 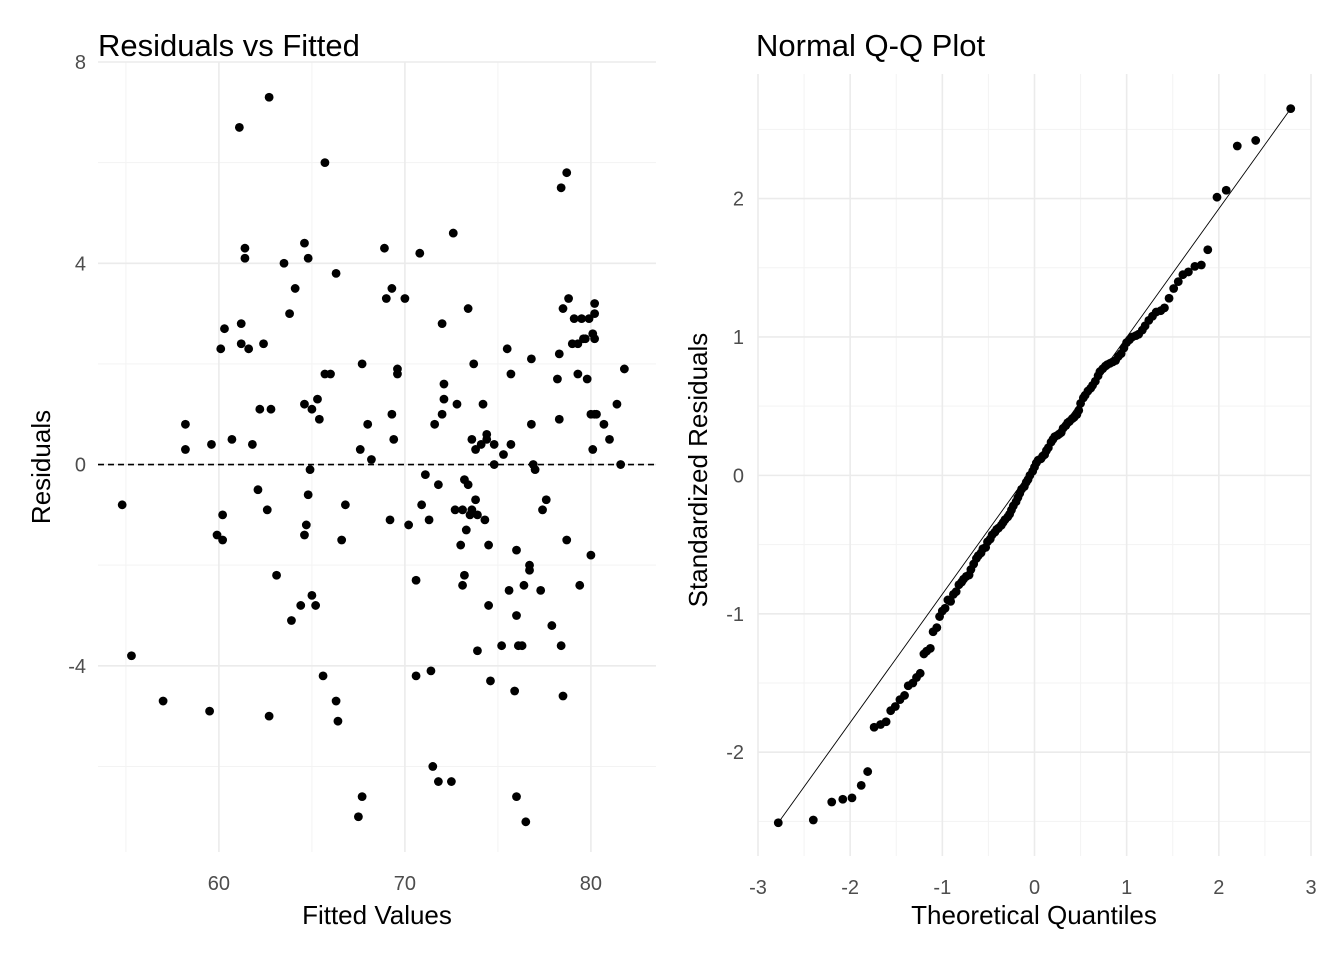 What do you see at coordinates (870, 45) in the screenshot?
I see `normal-qq-title: Normal Q-Q Plot` at bounding box center [870, 45].